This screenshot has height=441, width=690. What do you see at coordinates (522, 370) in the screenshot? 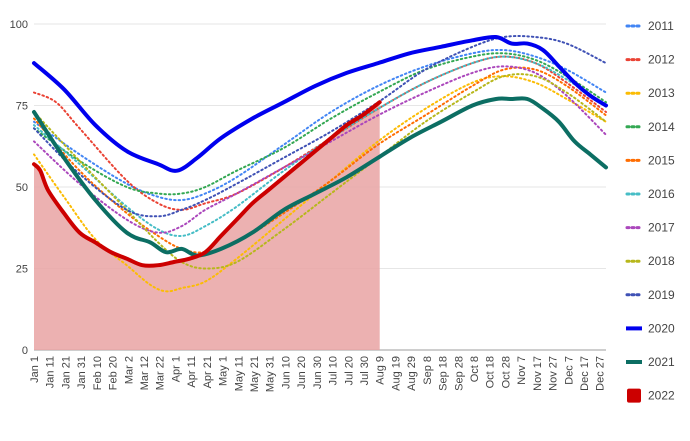
I see `x-tick-label: Nov 7` at bounding box center [522, 370].